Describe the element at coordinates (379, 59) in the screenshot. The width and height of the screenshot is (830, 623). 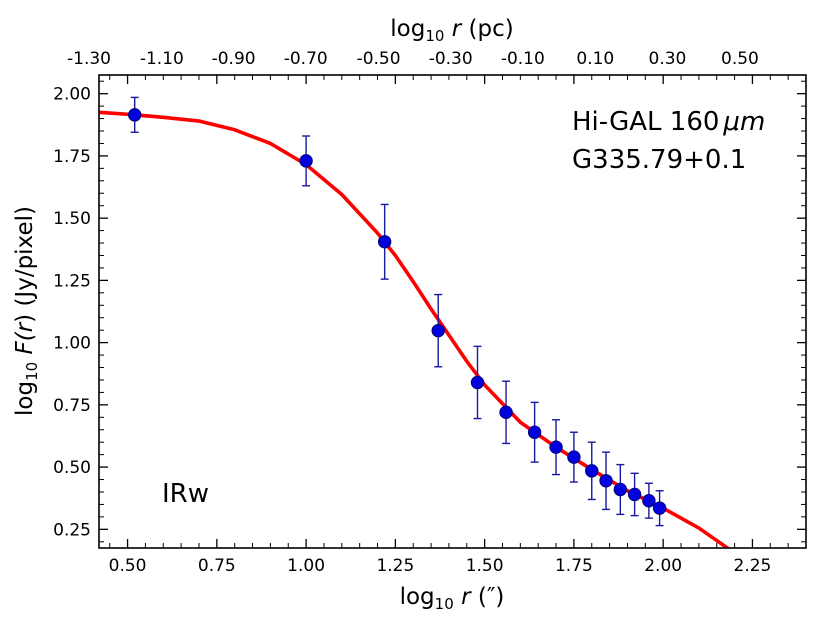
I see `top-x-tick-label: -0.50` at that location.